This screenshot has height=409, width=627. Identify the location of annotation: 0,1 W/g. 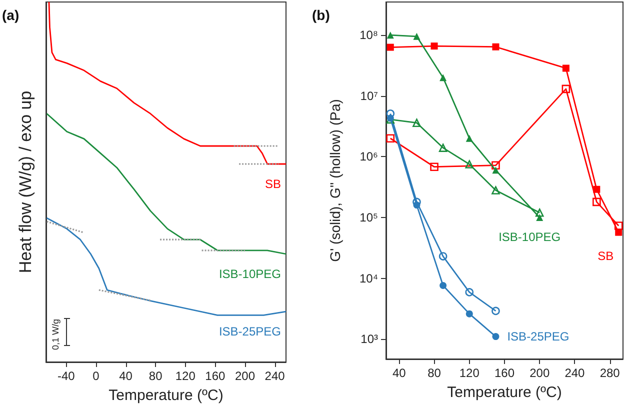
(55, 334).